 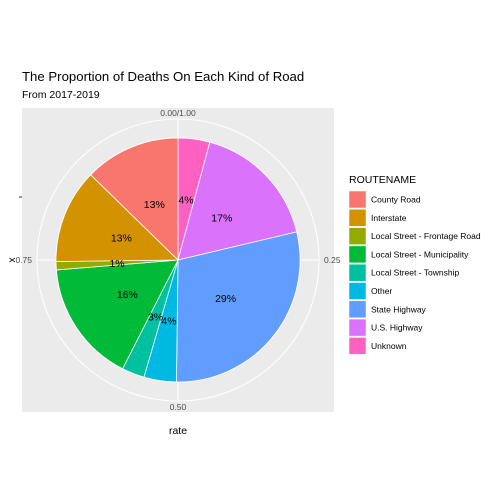 I want to click on legend-label-local-street-township: Local Street - Township, so click(x=415, y=273).